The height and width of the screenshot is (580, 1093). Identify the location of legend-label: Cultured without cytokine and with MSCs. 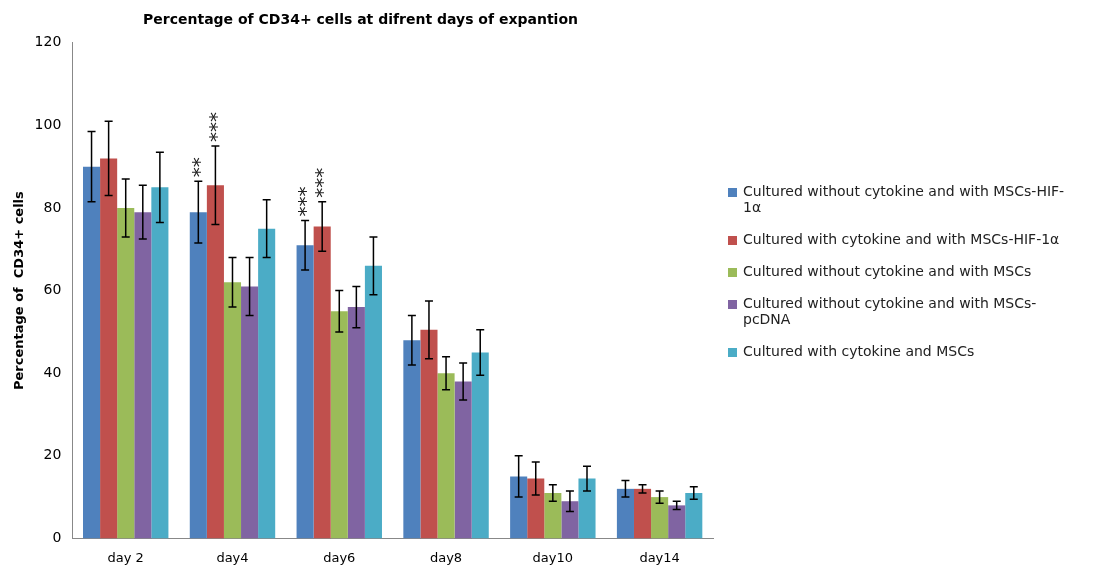
(887, 271).